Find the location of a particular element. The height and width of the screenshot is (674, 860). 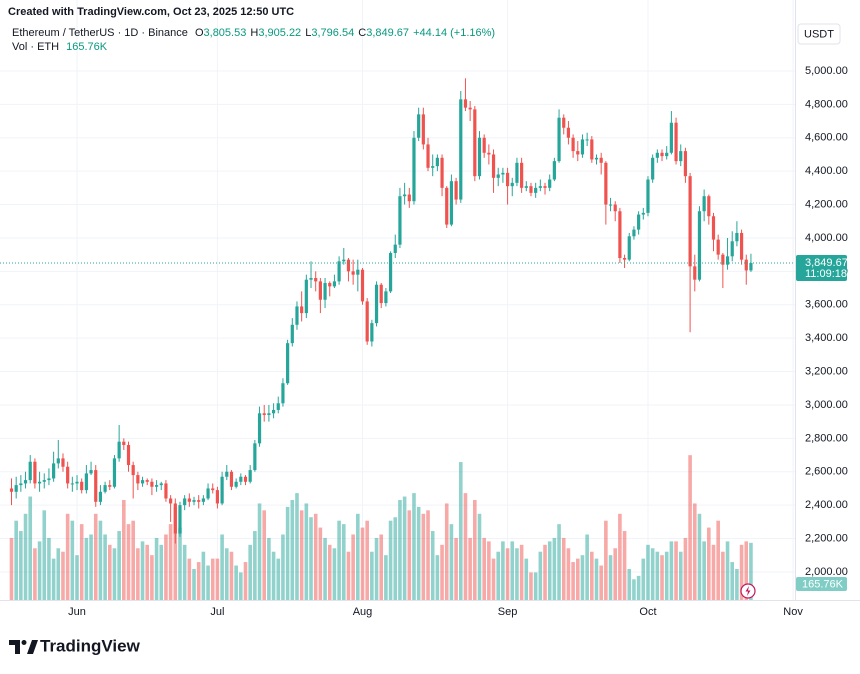

legend-key: H is located at coordinates (254, 33).